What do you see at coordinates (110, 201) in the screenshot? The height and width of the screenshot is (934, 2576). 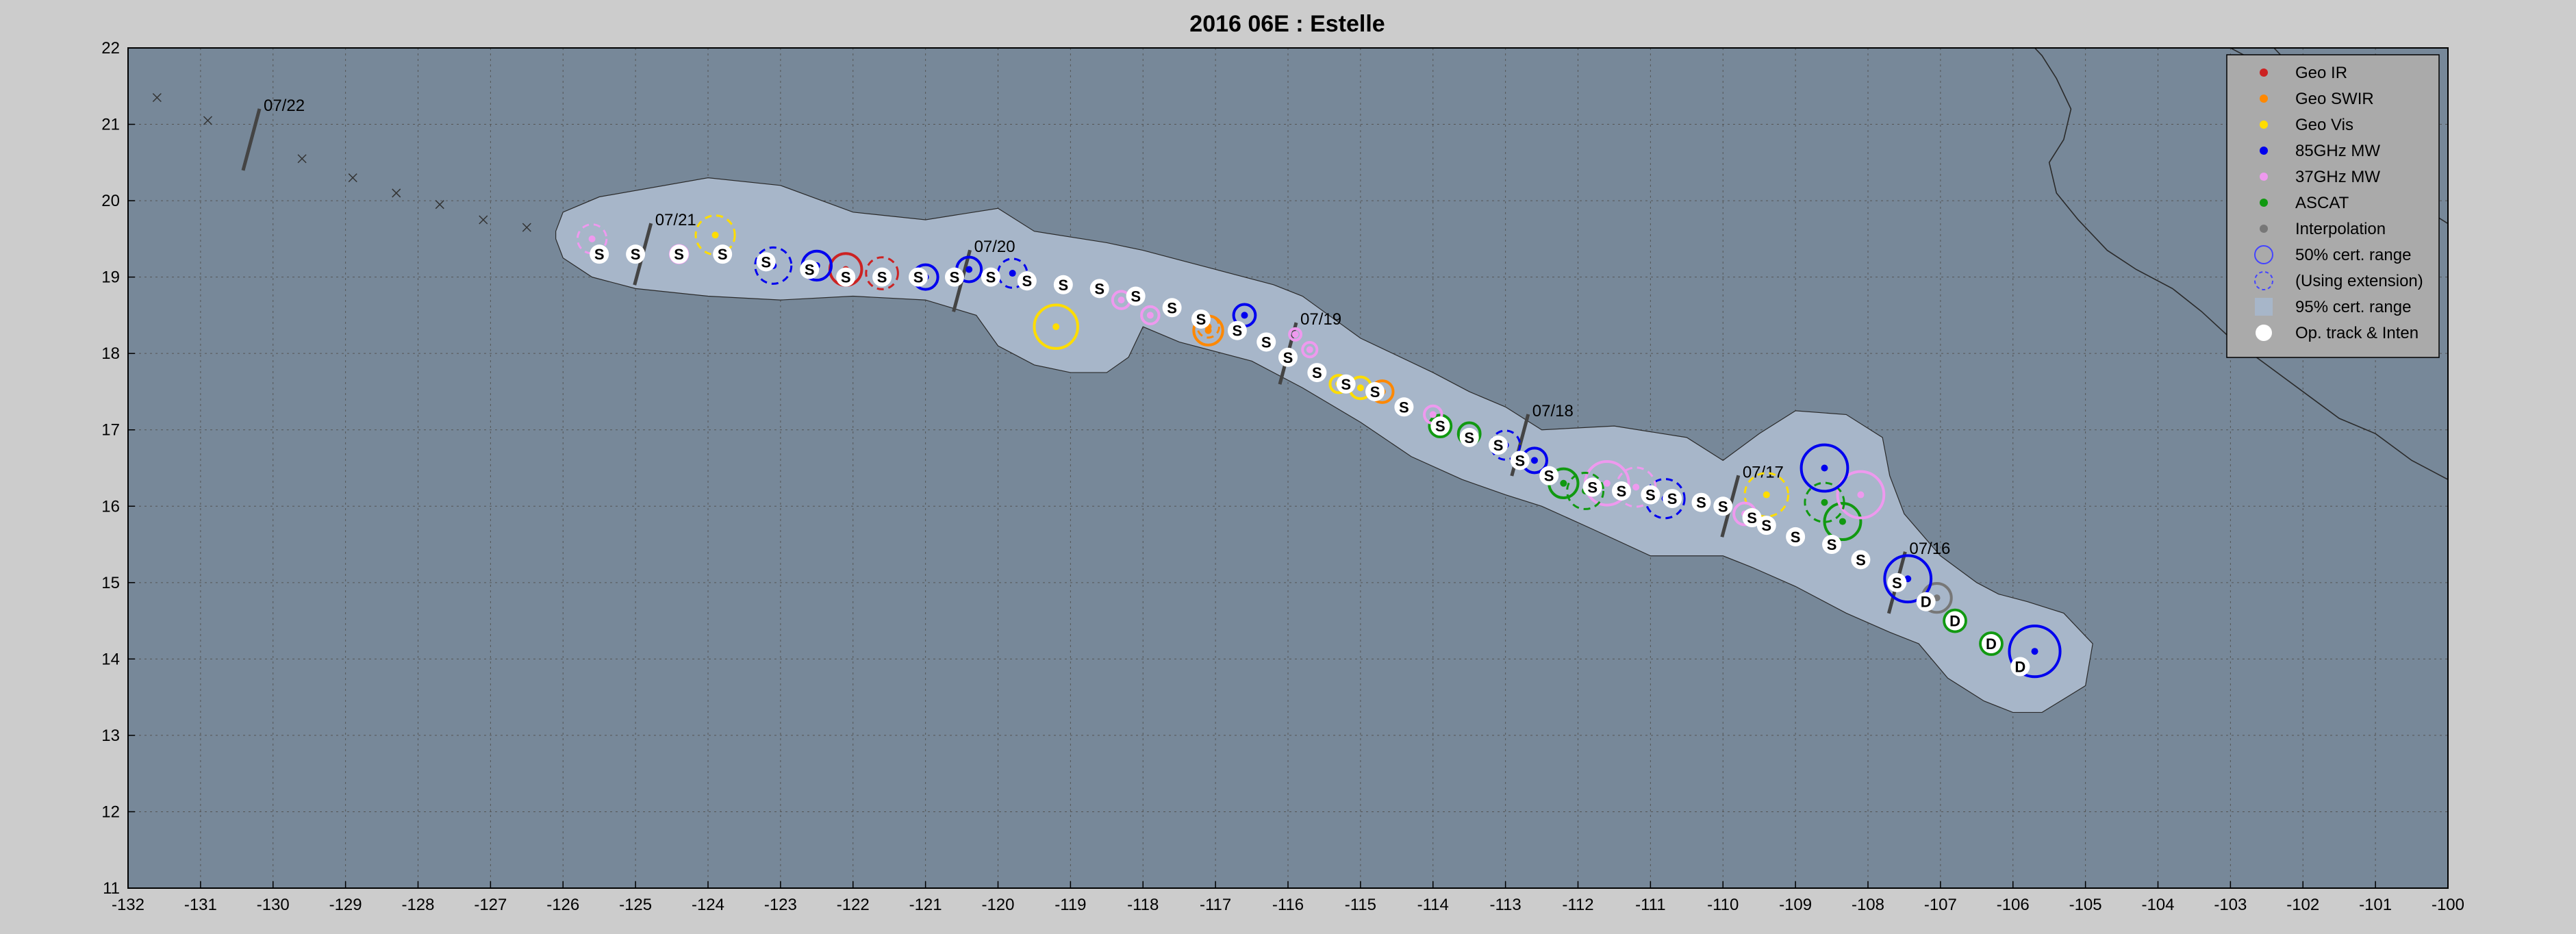 I see `y-tick-label: 20` at bounding box center [110, 201].